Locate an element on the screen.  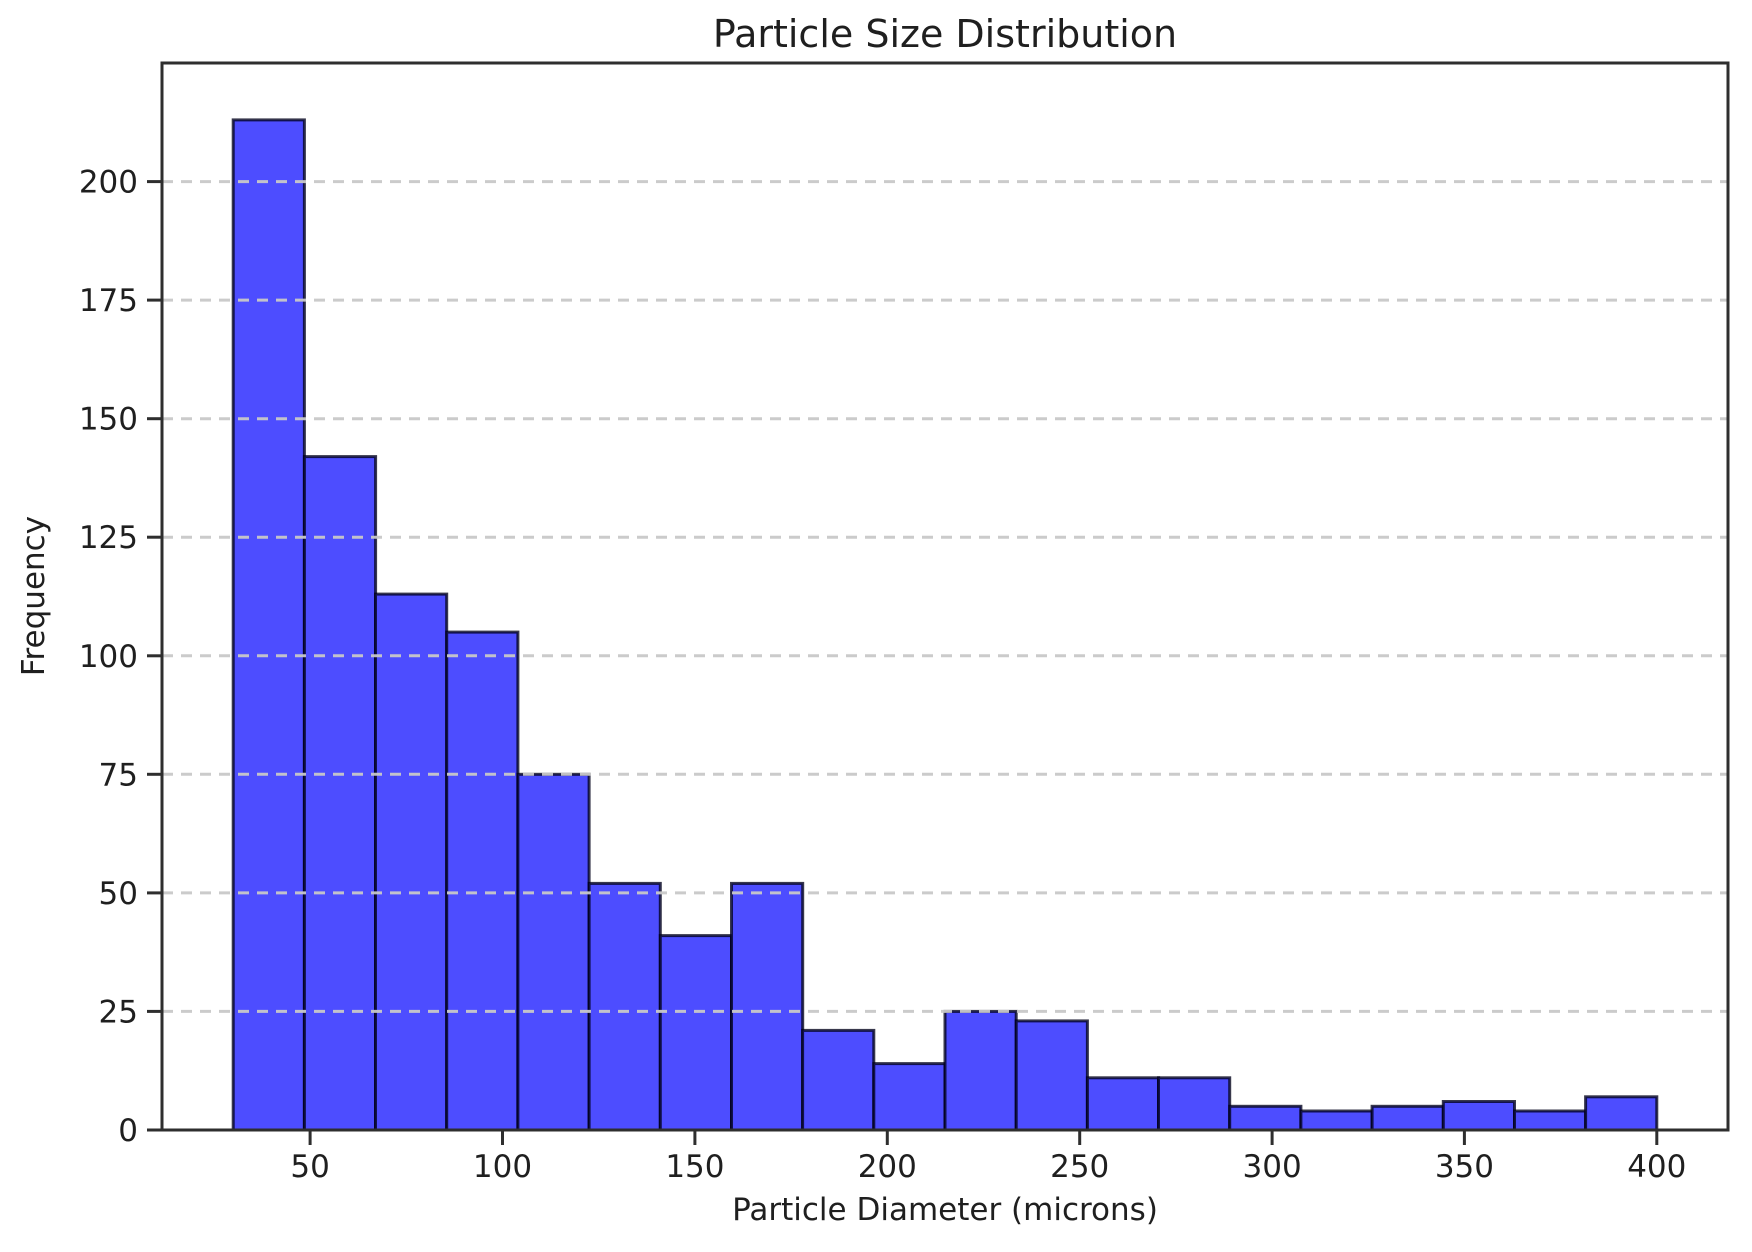
x-tick-label: 300 is located at coordinates (1272, 1167).